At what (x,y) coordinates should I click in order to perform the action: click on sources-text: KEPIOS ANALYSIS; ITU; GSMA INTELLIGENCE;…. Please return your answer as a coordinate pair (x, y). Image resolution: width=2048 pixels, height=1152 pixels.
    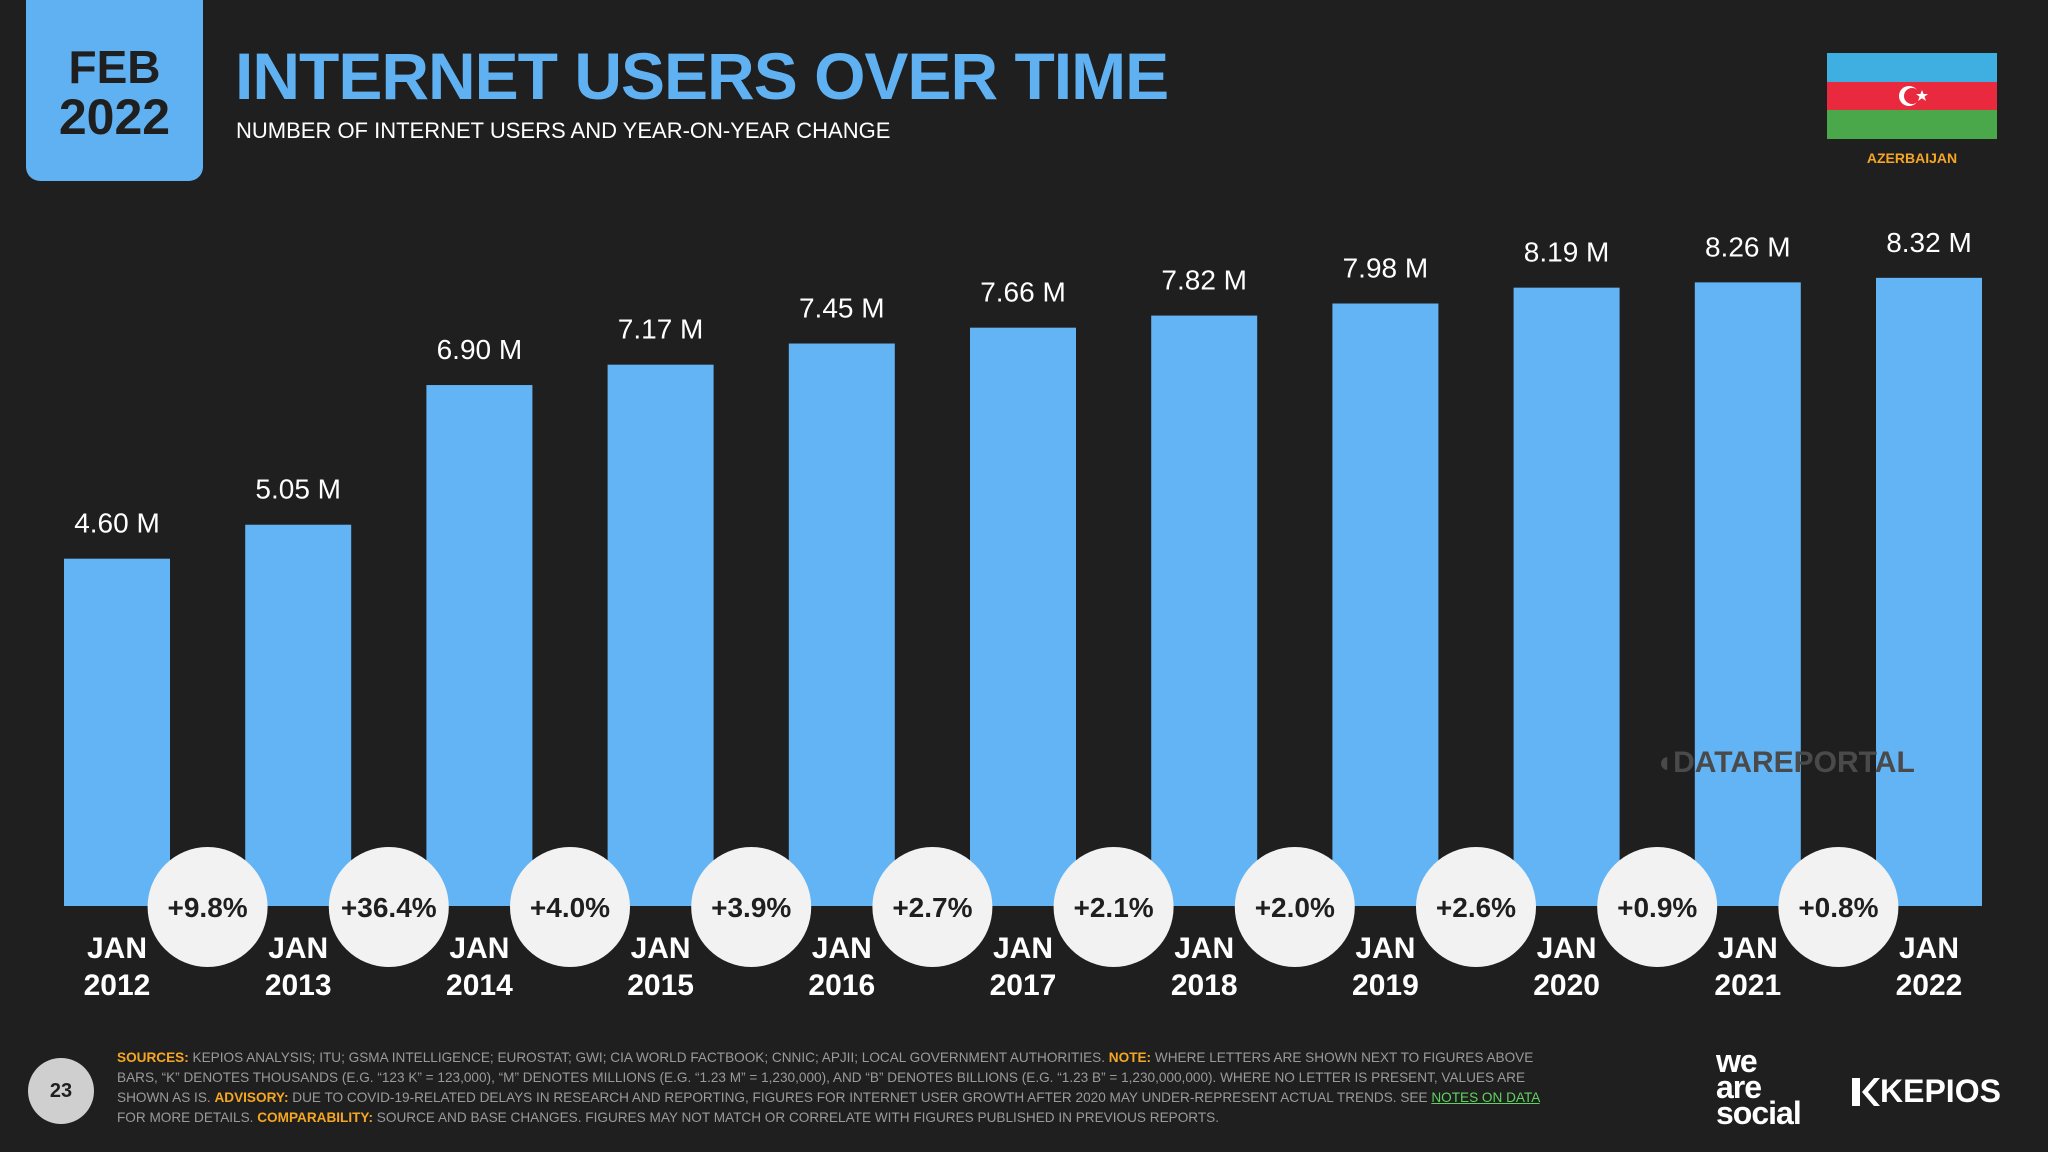
    Looking at the image, I should click on (648, 1057).